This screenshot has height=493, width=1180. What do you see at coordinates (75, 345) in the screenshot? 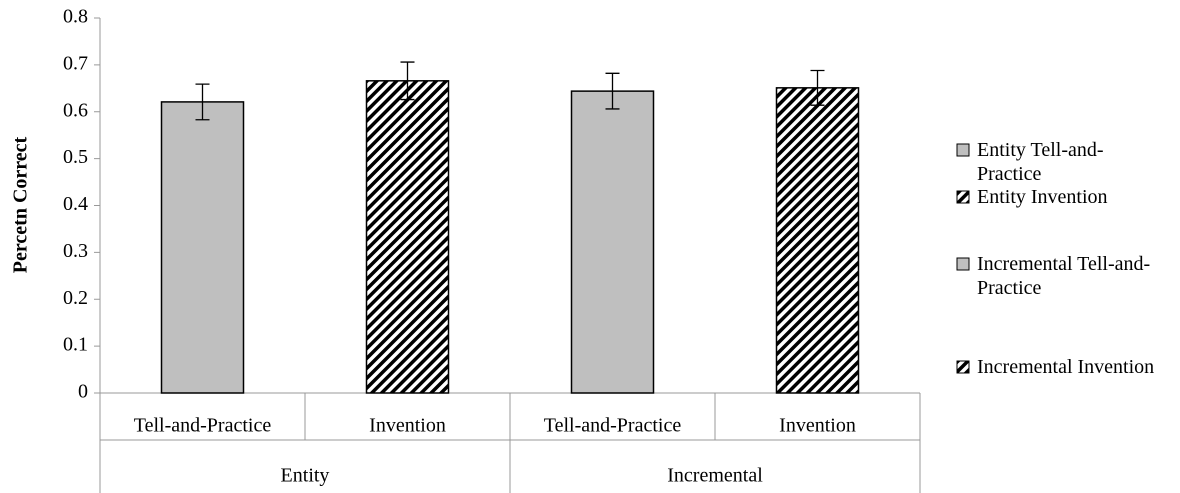
I see `y-tick-label: 0.1` at bounding box center [75, 345].